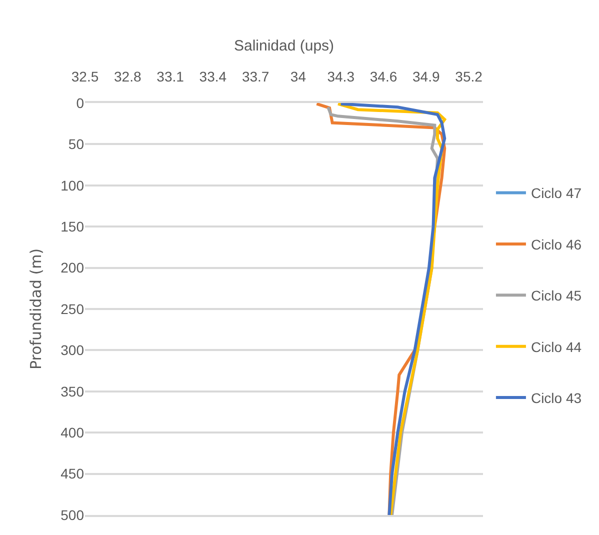 This screenshot has width=599, height=535. I want to click on y-tick-label: 300, so click(72, 350).